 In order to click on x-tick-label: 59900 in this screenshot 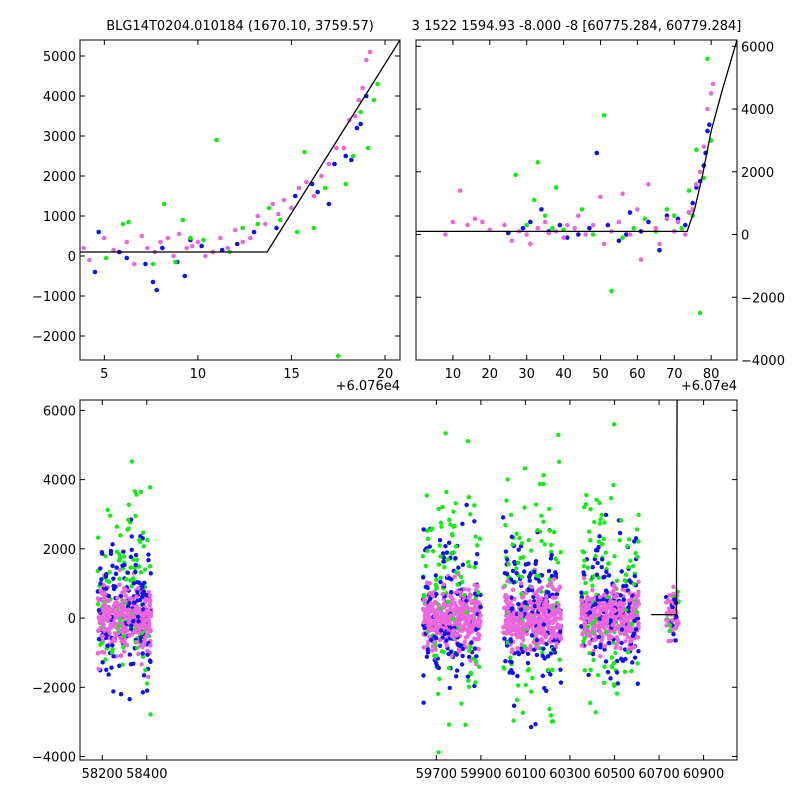, I will do `click(480, 774)`.